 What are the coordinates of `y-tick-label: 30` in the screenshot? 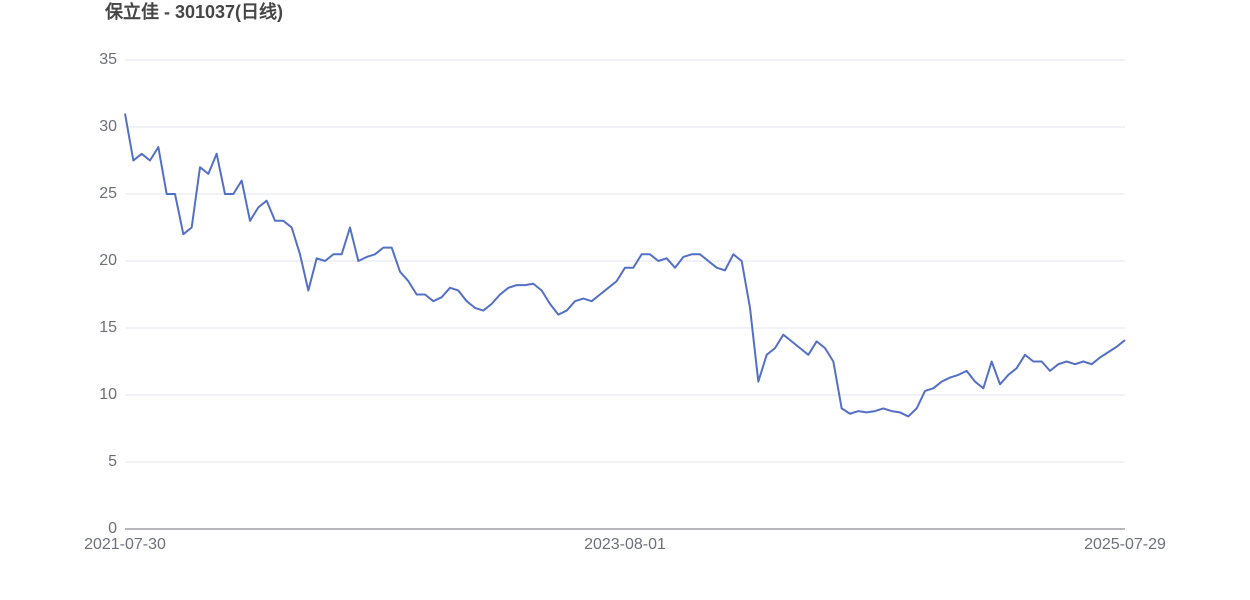 It's located at (108, 126).